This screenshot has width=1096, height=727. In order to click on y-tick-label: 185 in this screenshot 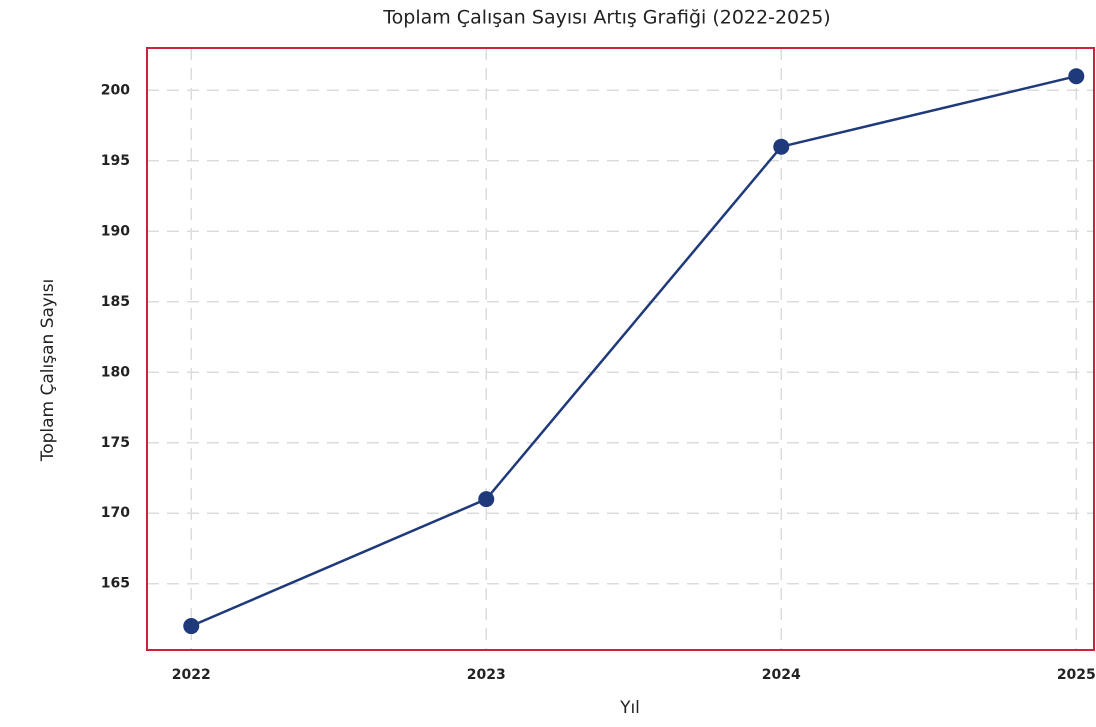, I will do `click(115, 302)`.